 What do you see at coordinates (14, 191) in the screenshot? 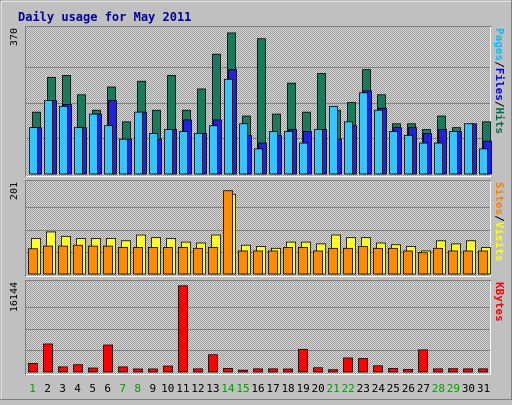
I see `y-max-label: 201` at bounding box center [14, 191].